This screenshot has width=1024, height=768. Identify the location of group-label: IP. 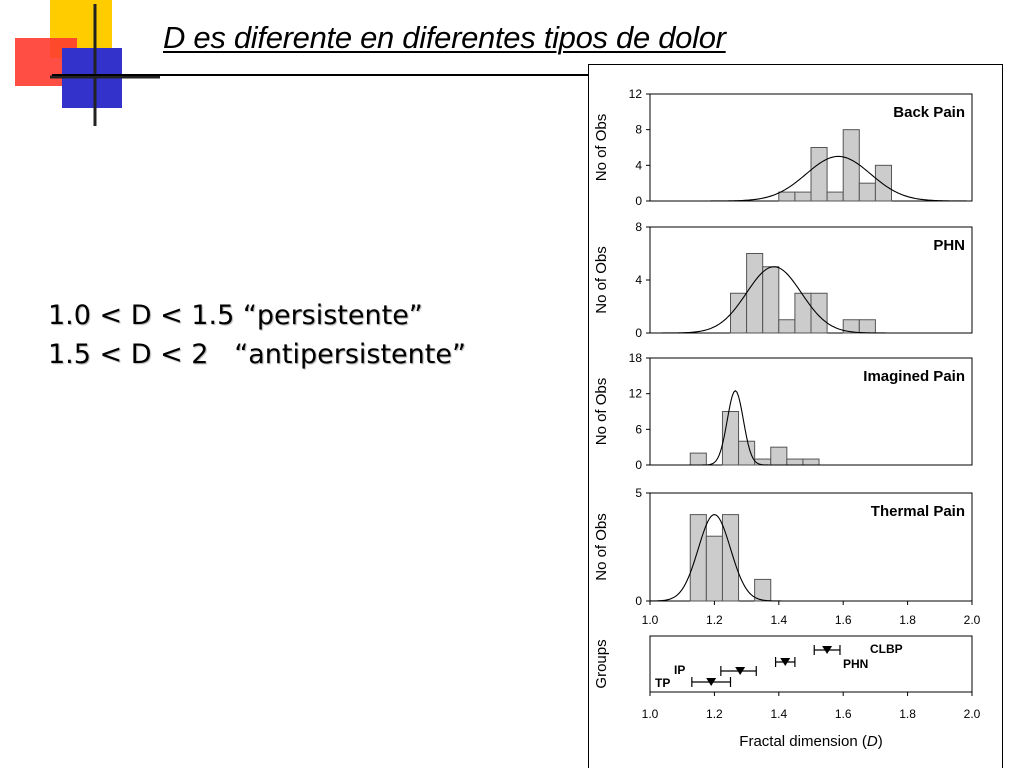
(679, 670).